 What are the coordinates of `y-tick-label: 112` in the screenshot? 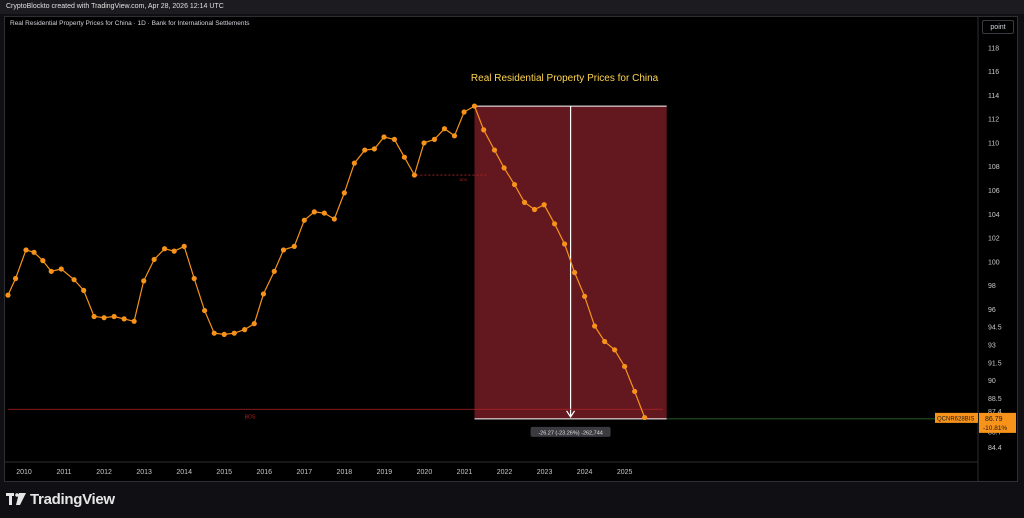 It's located at (993, 120).